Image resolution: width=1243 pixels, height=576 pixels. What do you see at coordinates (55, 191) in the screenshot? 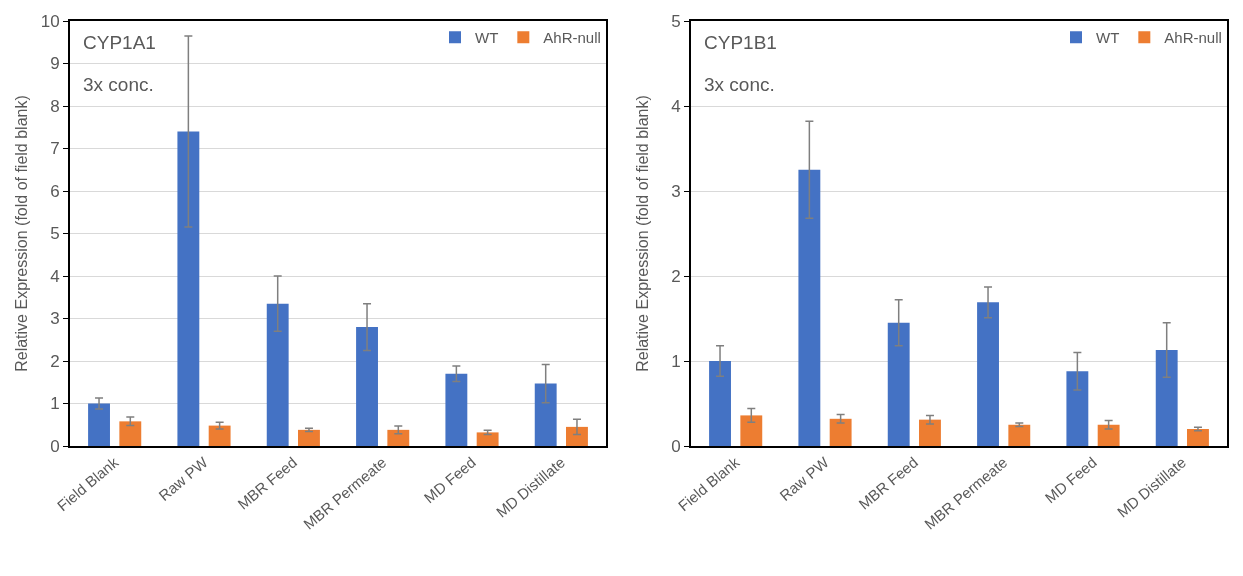
I see `y-tick-label: 6` at bounding box center [55, 191].